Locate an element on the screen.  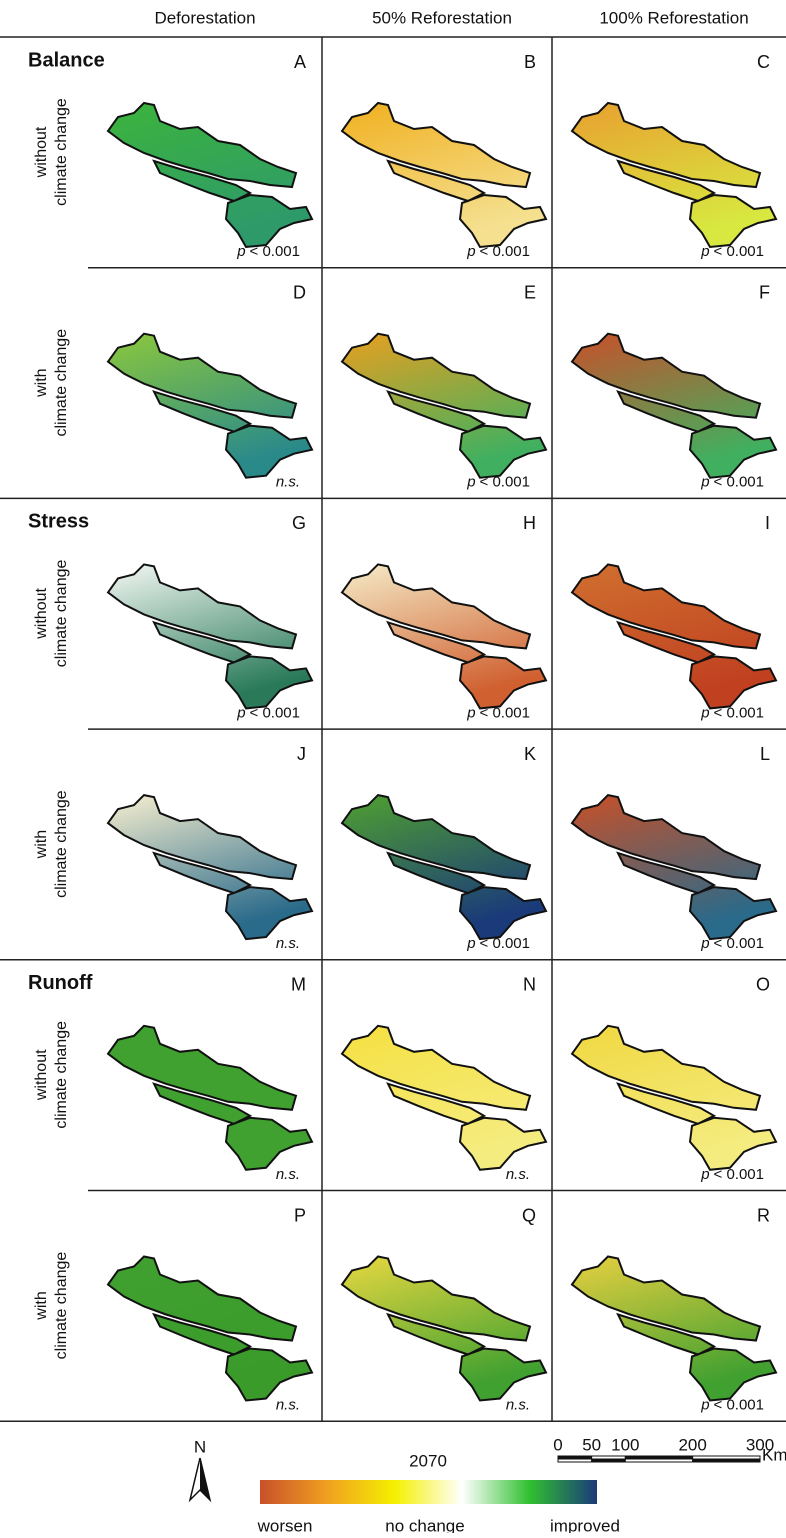
panel-letter: D is located at coordinates (299, 292).